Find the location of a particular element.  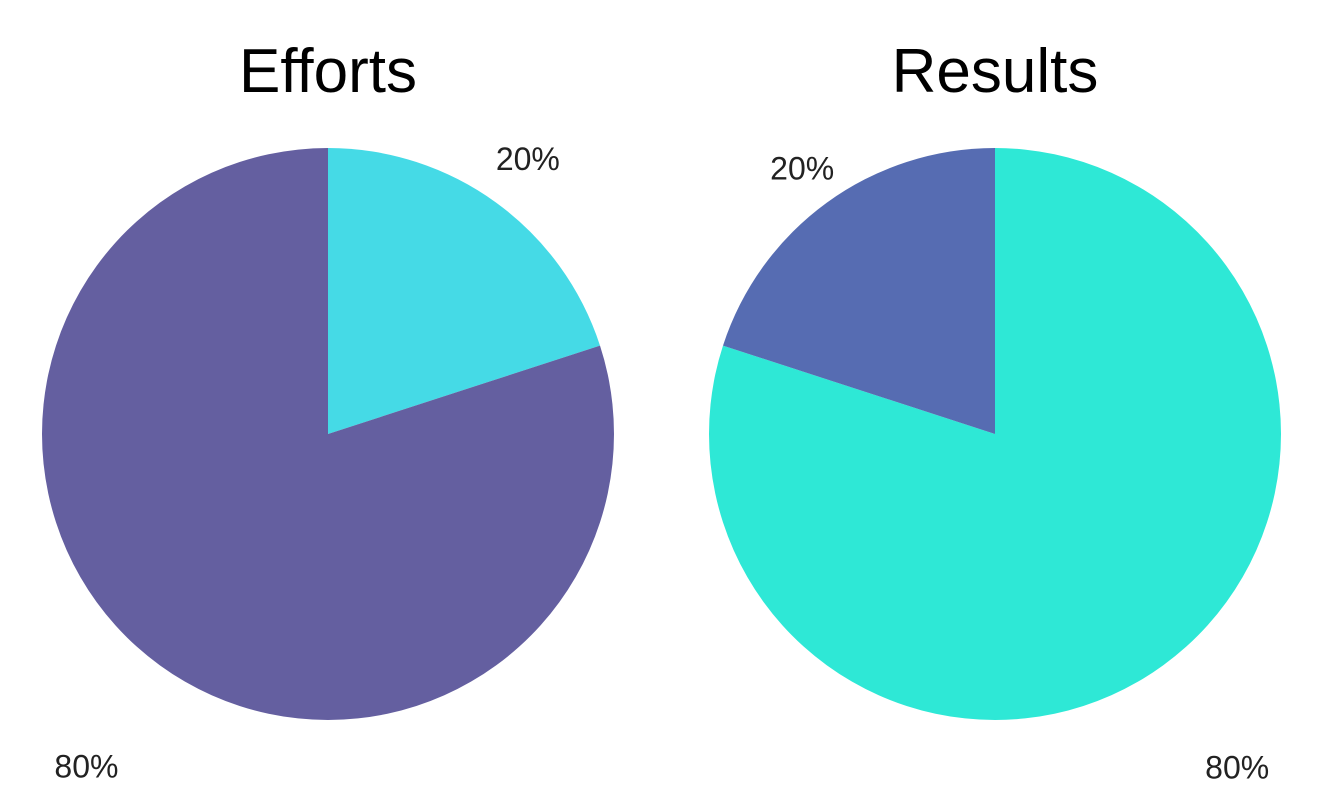

results-chart-title: Results is located at coordinates (995, 71).